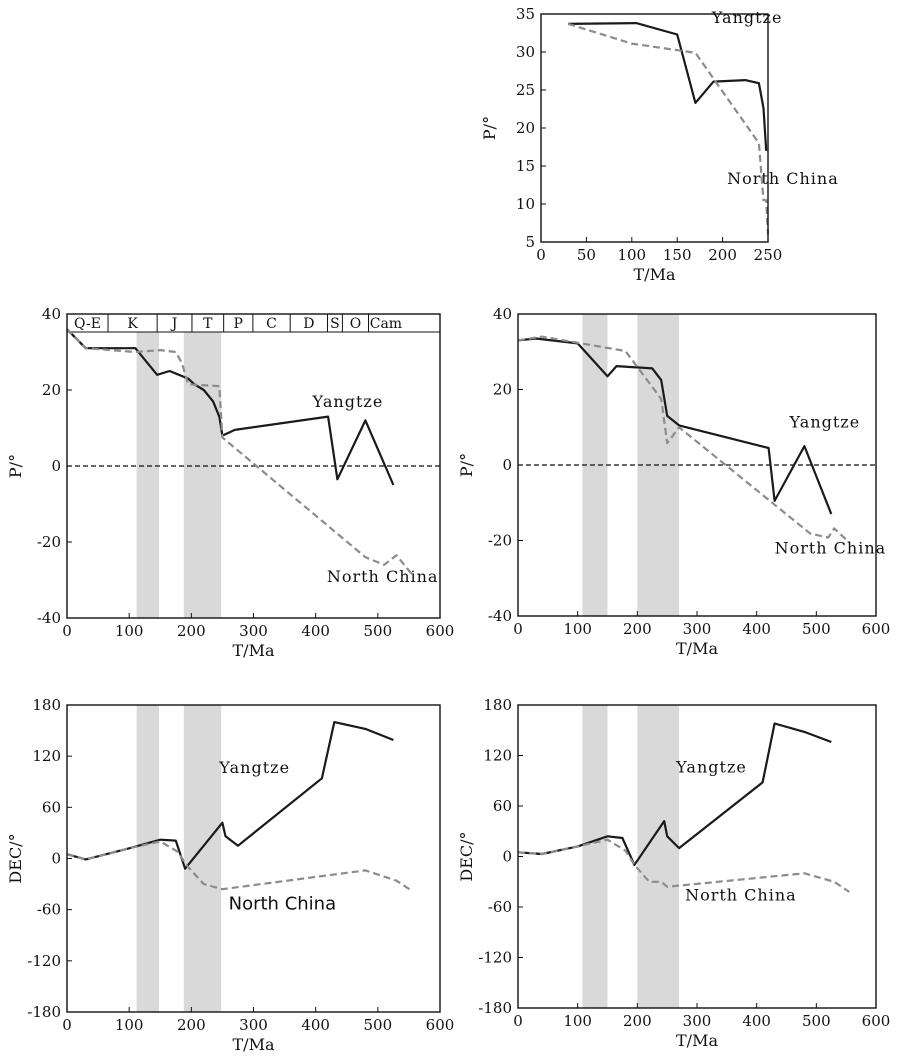  Describe the element at coordinates (208, 324) in the screenshot. I see `period-label: T` at that location.